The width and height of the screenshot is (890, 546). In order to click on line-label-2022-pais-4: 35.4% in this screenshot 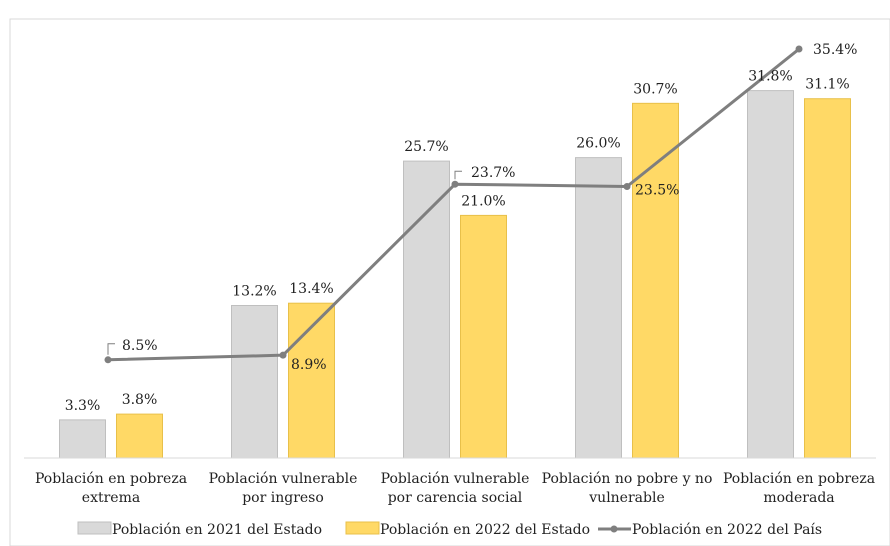, I will do `click(835, 50)`.